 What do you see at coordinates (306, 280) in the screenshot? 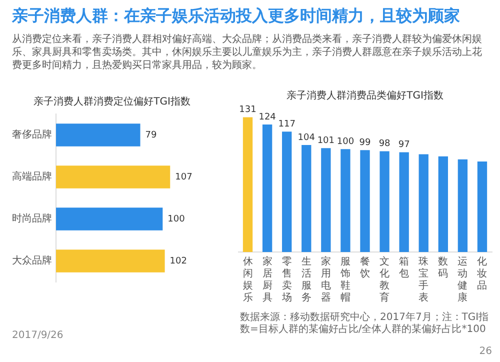
I see `x-tick-label: 生活服务` at bounding box center [306, 280].